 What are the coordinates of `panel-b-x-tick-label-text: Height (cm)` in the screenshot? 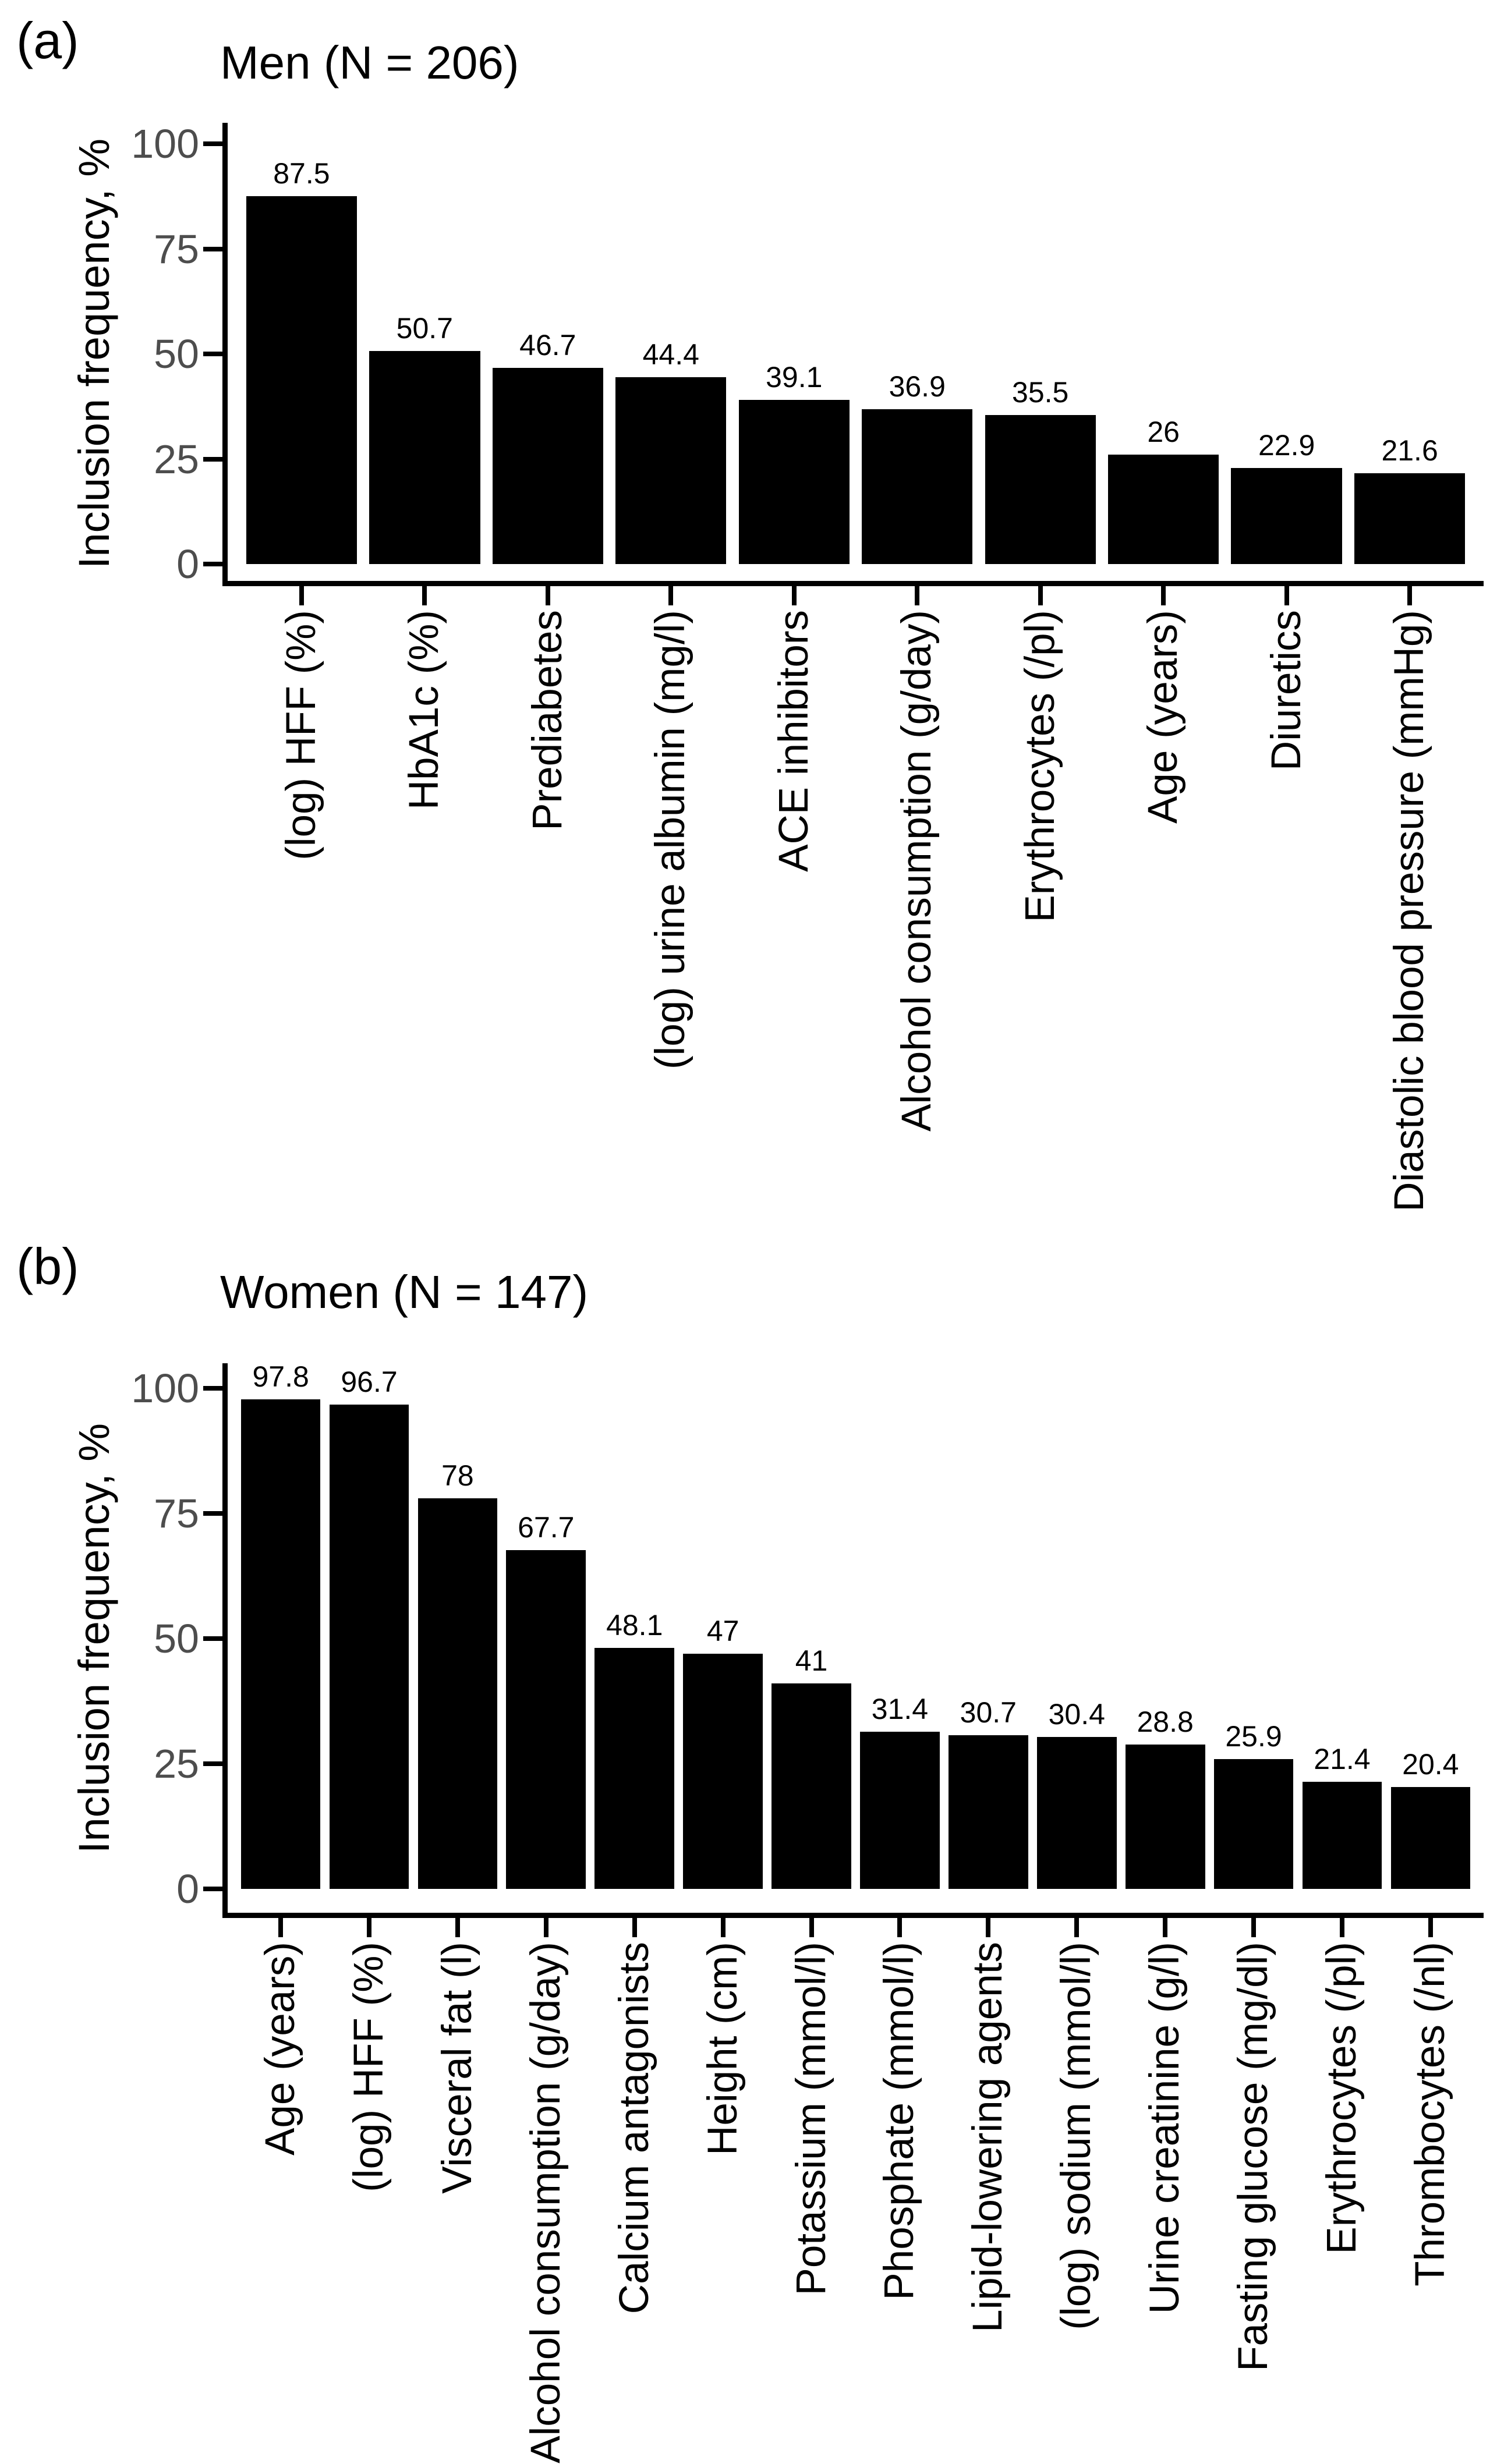 It's located at (722, 2048).